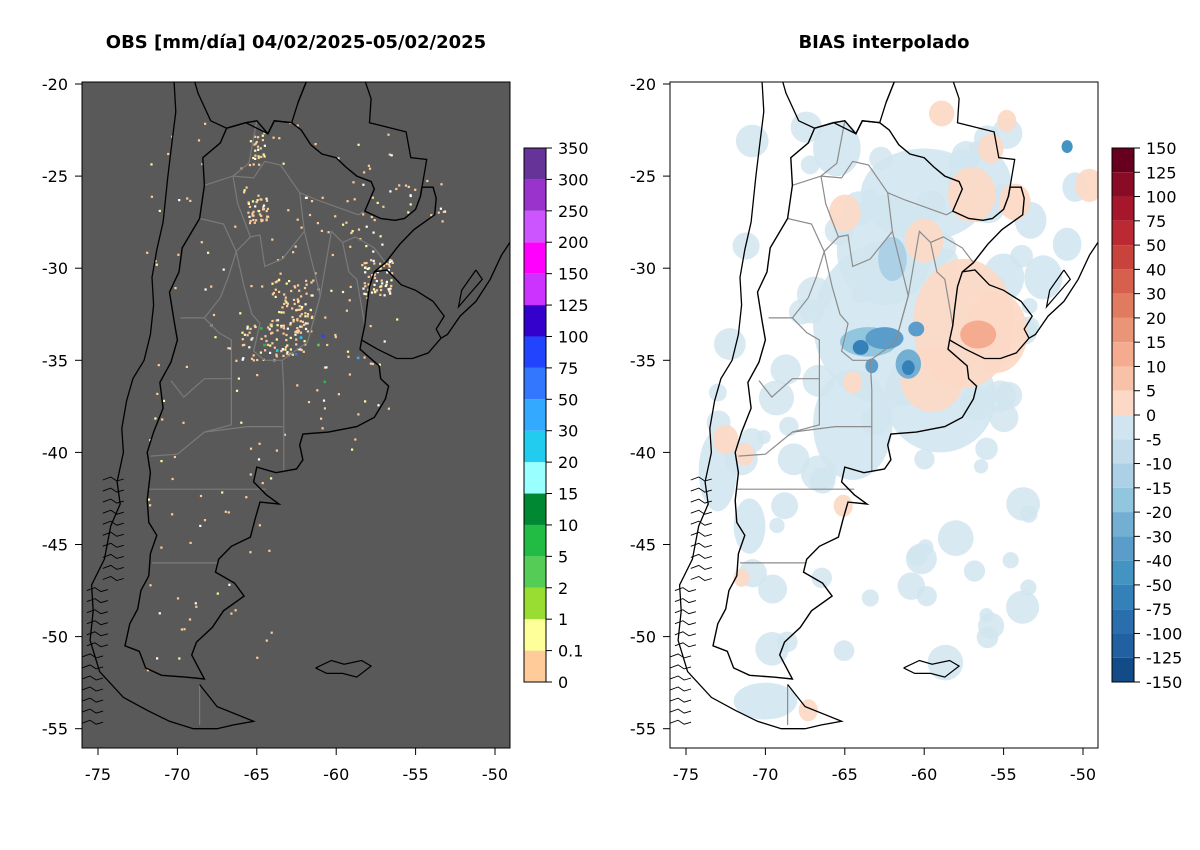  I want to click on colorbar-bias-label: 75, so click(1156, 221).